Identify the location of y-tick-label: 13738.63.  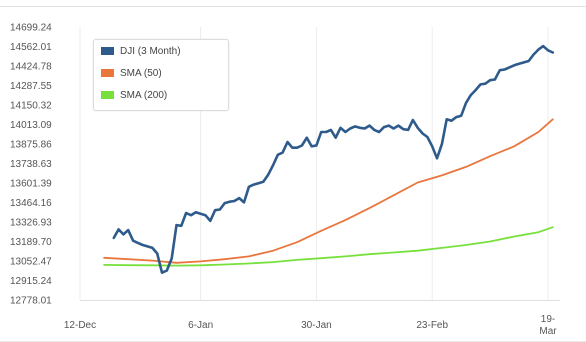
(31, 164).